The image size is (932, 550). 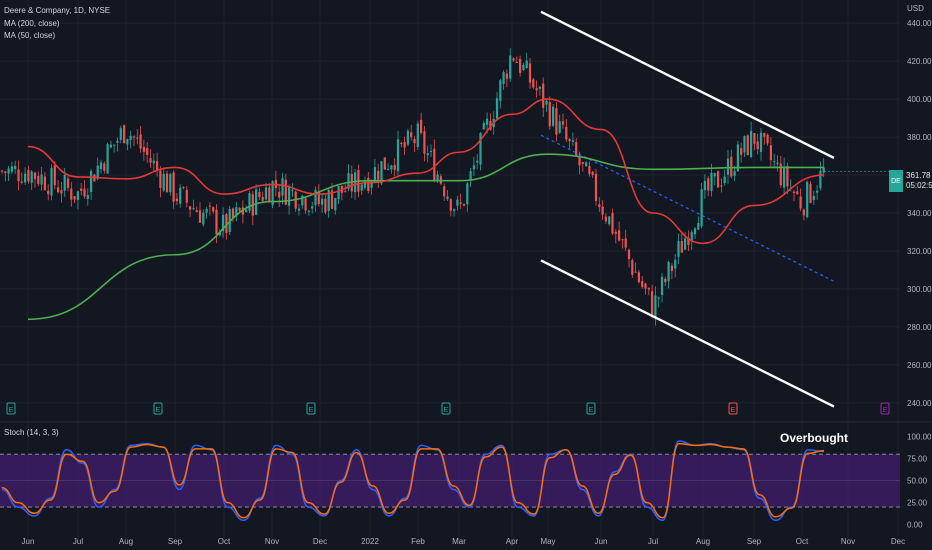 What do you see at coordinates (57, 10) in the screenshot?
I see `symbol-legend: Deere & Company, 1D, NYSE` at bounding box center [57, 10].